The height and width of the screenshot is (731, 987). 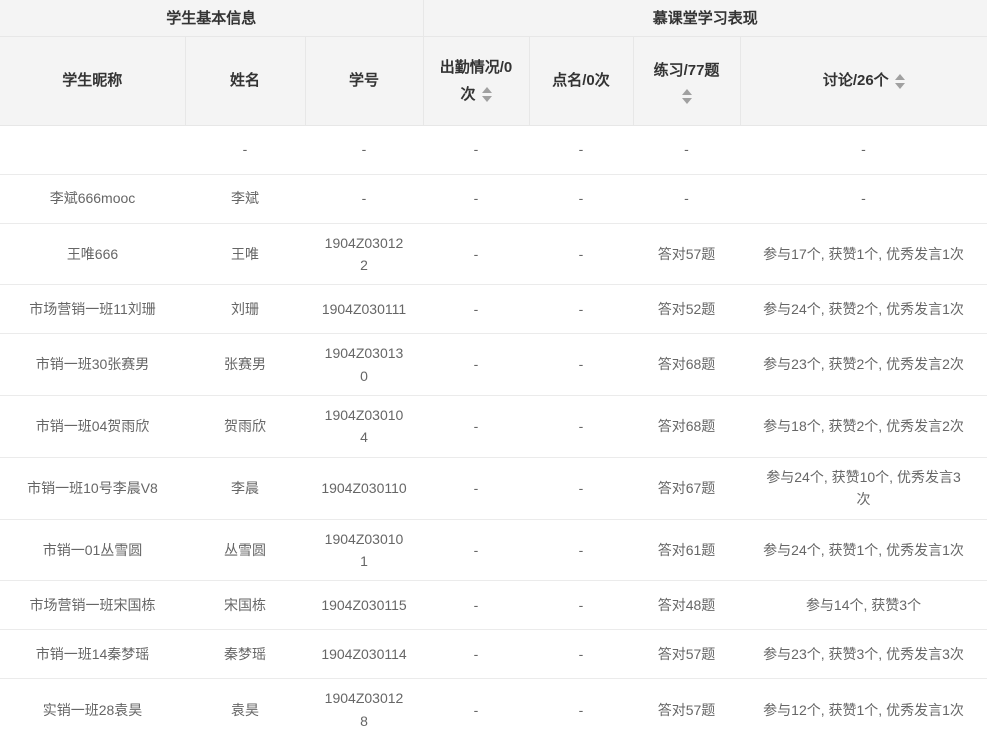 I want to click on col-header-nickname: 学生昵称, so click(x=93, y=81).